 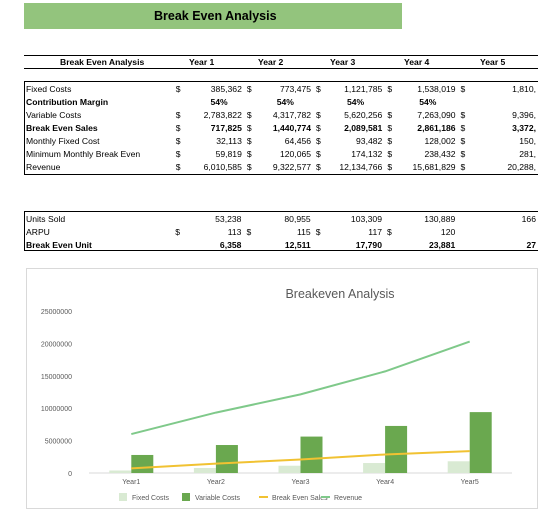 What do you see at coordinates (222, 166) in the screenshot?
I see `cell-value: 6,010,585` at bounding box center [222, 166].